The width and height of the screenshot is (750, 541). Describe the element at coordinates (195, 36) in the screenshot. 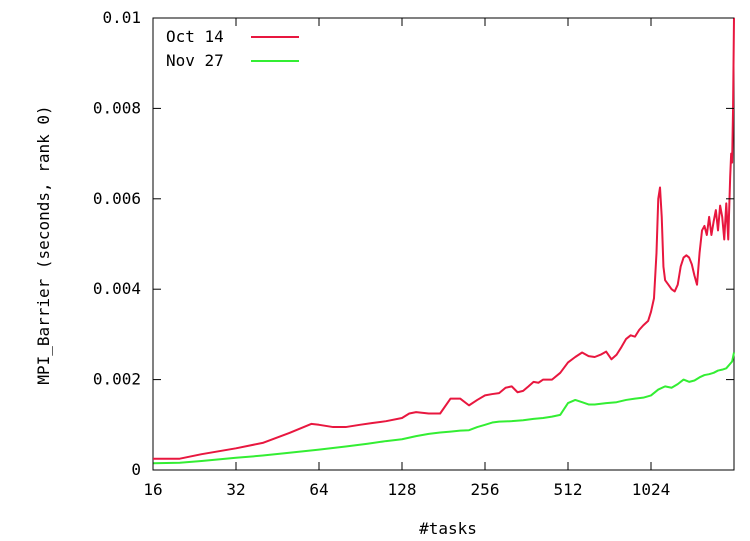

I see `legend-label-oct-14: Oct 14` at that location.